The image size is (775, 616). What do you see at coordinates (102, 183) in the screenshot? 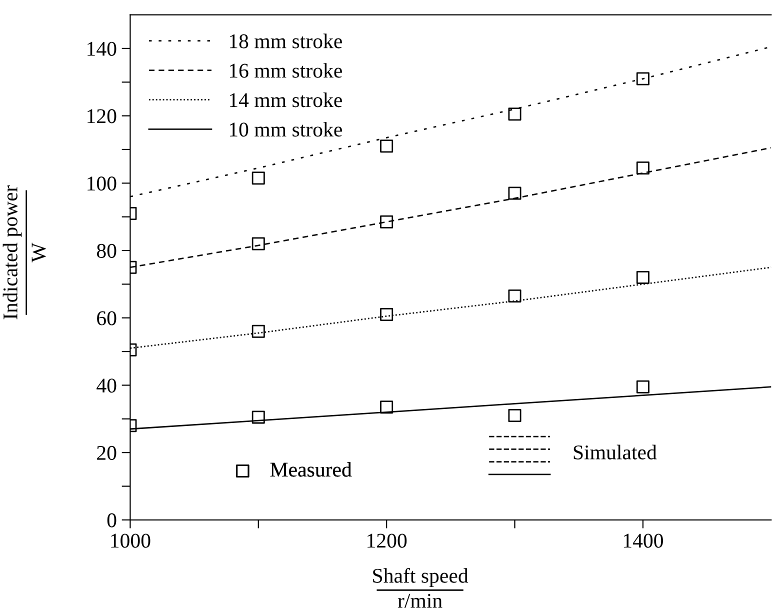
I see `y-tick-label: 100` at bounding box center [102, 183].